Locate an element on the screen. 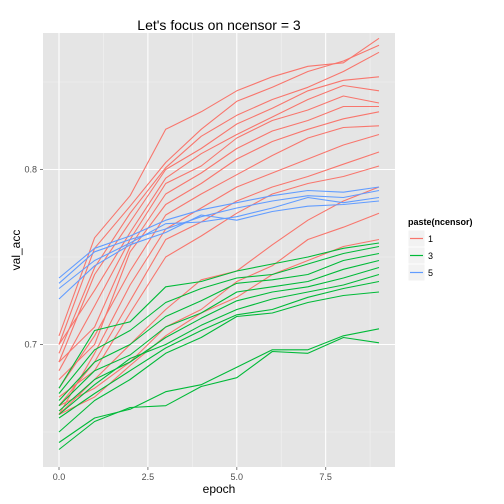 Image resolution: width=504 pixels, height=504 pixels. legend-label-1: 1 is located at coordinates (430, 239).